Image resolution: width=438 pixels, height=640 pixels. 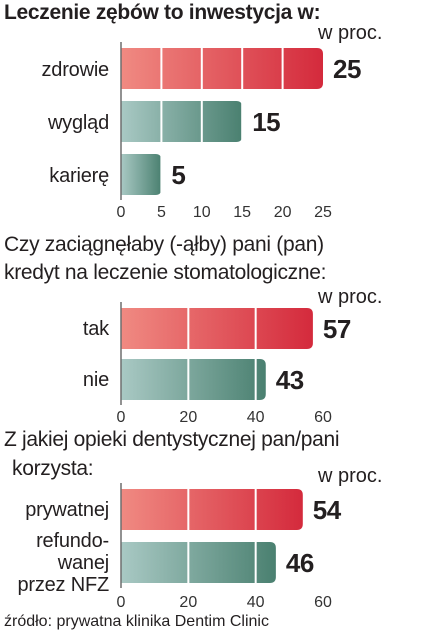 I want to click on chart1-tick-label-3: 10, so click(x=201, y=212).